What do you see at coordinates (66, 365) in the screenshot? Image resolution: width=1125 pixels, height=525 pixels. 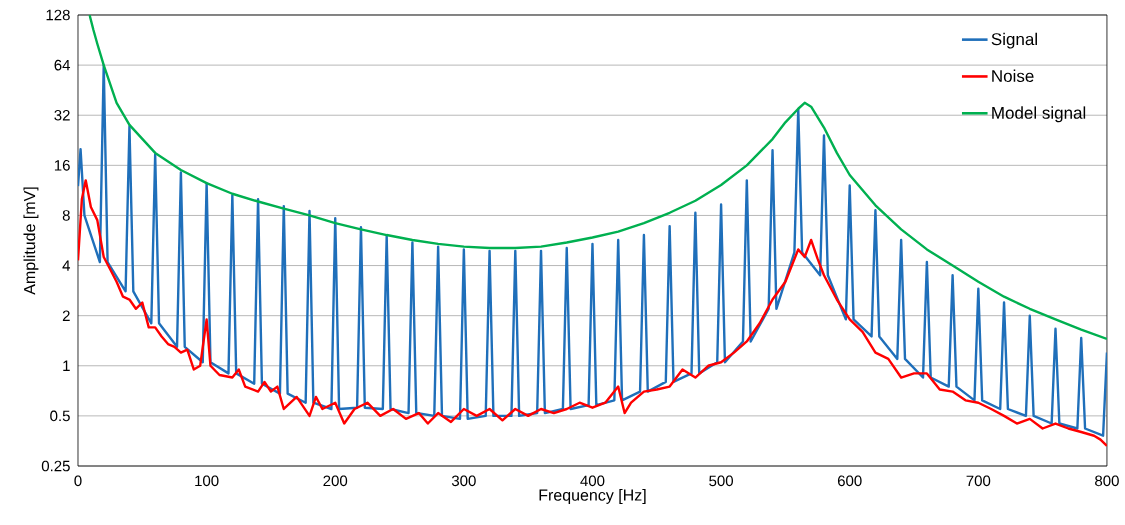 I see `y-tick-label: 1` at bounding box center [66, 365].